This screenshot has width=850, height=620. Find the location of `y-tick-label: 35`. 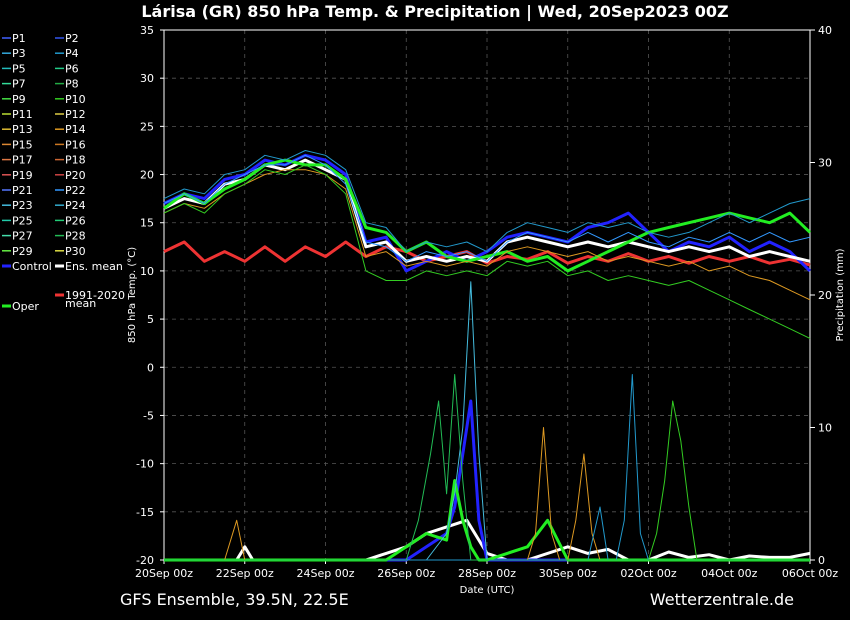

y-tick-label: 35 is located at coordinates (147, 30).